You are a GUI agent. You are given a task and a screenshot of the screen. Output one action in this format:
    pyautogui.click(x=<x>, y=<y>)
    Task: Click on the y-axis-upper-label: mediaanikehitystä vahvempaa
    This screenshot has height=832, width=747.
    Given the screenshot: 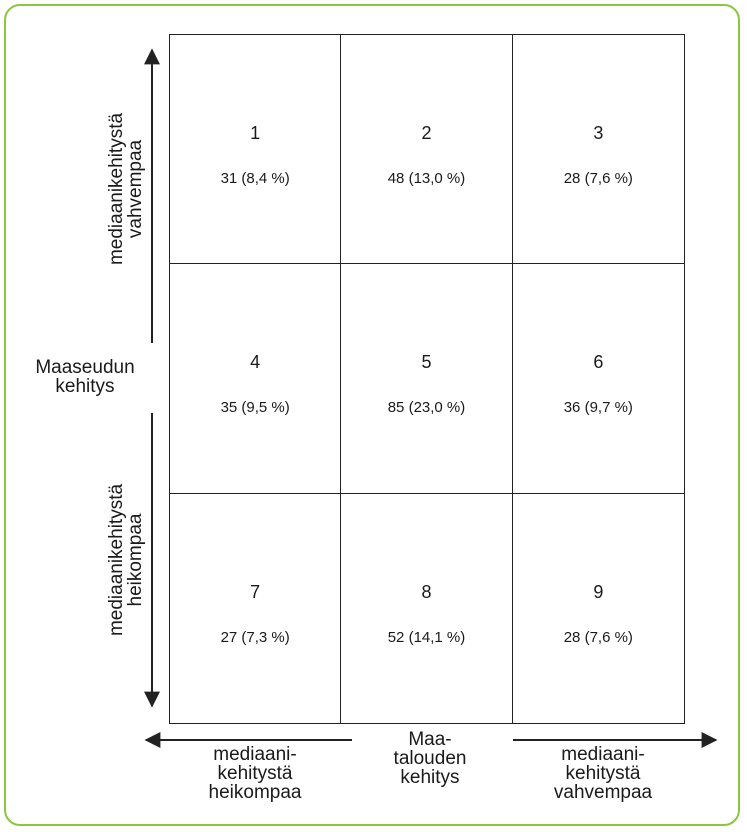 What is the action you would take?
    pyautogui.click(x=126, y=189)
    